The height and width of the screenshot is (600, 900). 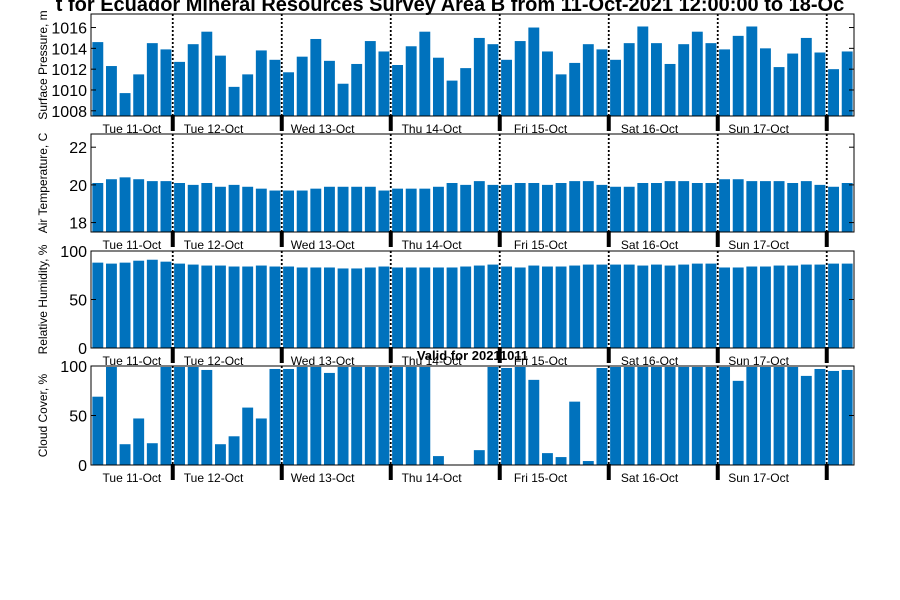 I want to click on y-tick-label: 100, so click(x=73, y=367).